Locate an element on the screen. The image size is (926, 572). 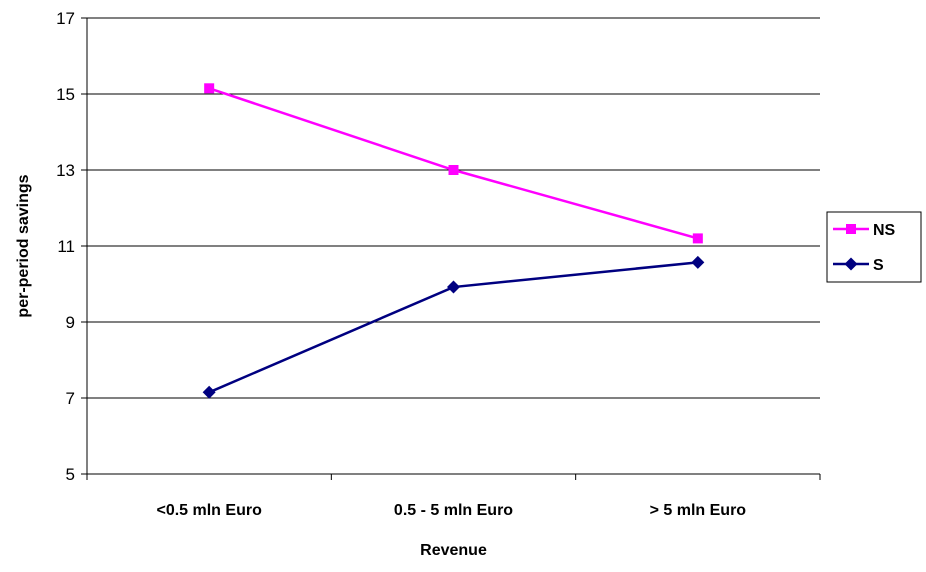
y-tick-label: 15 is located at coordinates (65, 94).